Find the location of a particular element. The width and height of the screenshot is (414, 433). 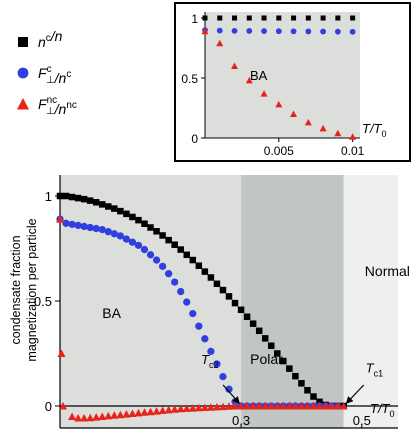

main-x-label: T/T0 is located at coordinates (382, 410).